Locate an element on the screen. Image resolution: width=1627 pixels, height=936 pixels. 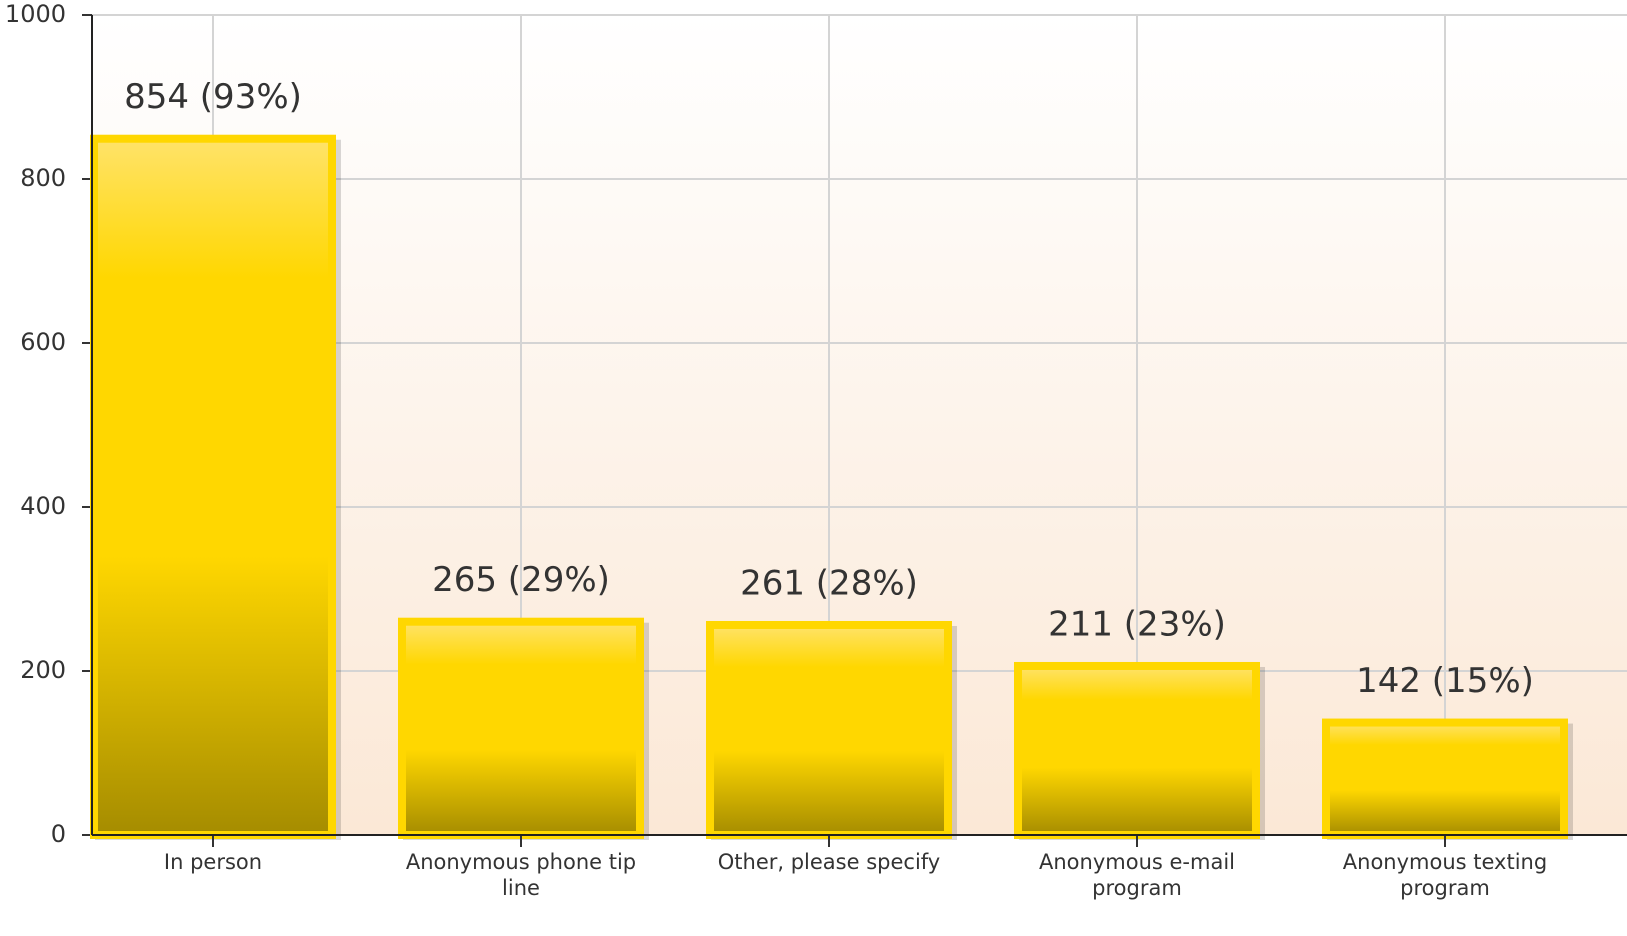
y-tick-label: 800 is located at coordinates (43, 178).